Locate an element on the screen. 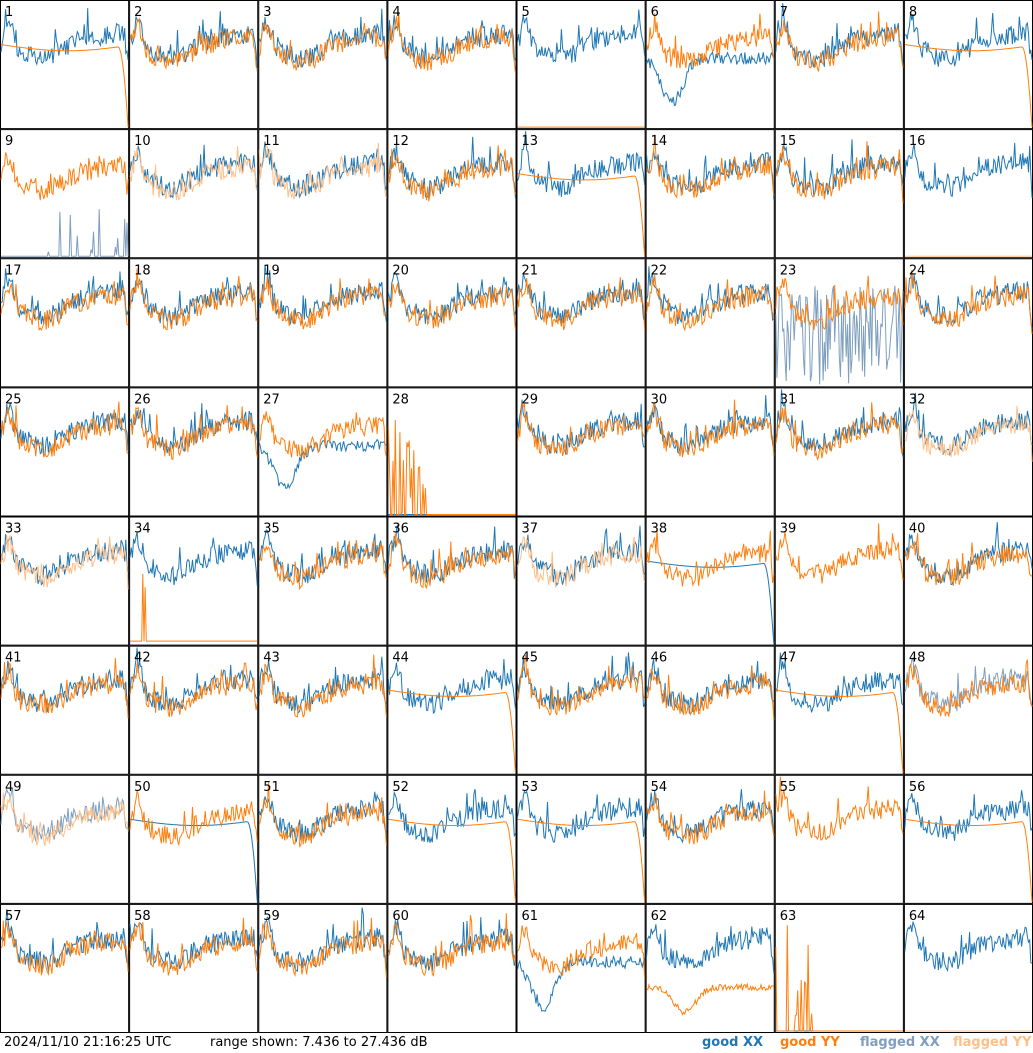 Image resolution: width=1033 pixels, height=1053 pixels. tile-26: 26 is located at coordinates (194, 452).